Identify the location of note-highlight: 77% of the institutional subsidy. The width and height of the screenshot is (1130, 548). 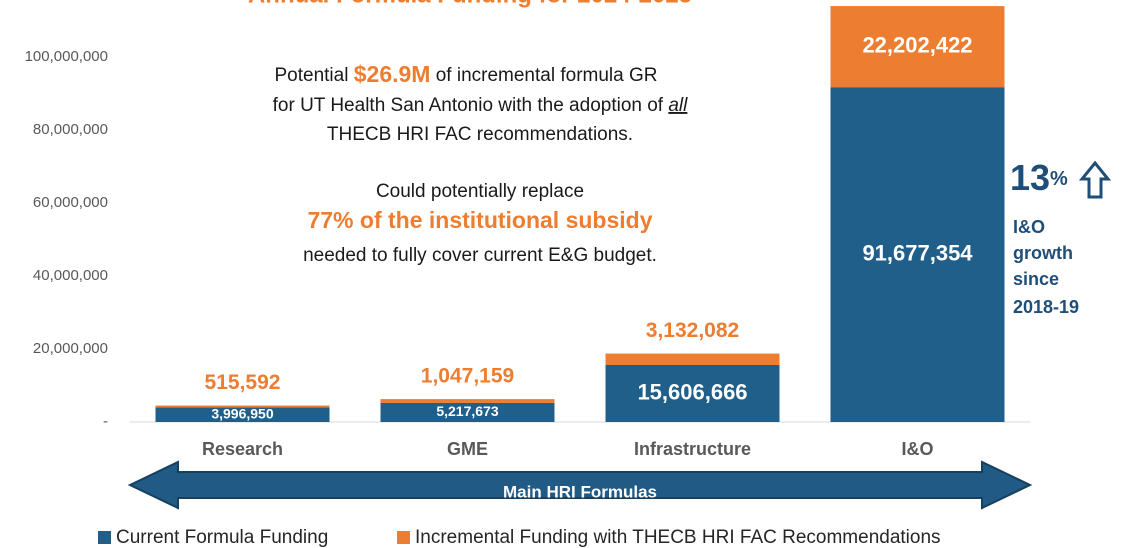
(479, 220).